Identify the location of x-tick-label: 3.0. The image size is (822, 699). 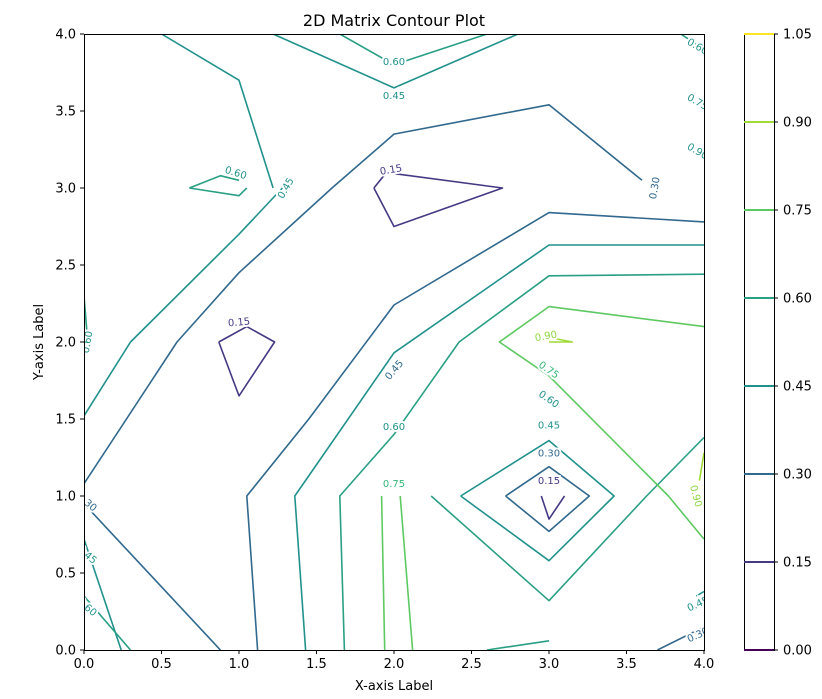
(549, 664).